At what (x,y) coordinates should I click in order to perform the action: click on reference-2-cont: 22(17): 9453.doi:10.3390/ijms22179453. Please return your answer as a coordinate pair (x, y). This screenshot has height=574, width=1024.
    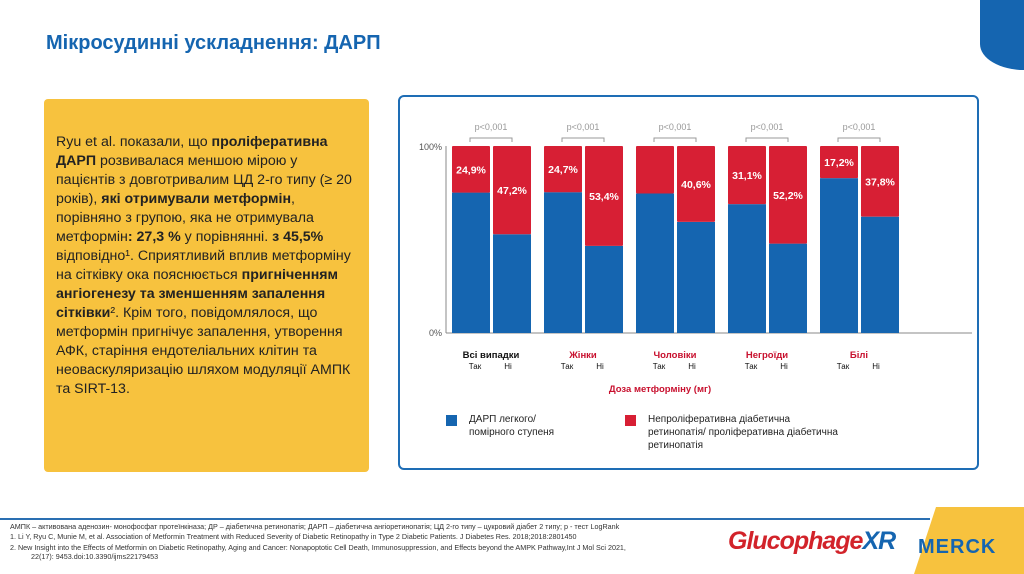
    Looking at the image, I should click on (95, 556).